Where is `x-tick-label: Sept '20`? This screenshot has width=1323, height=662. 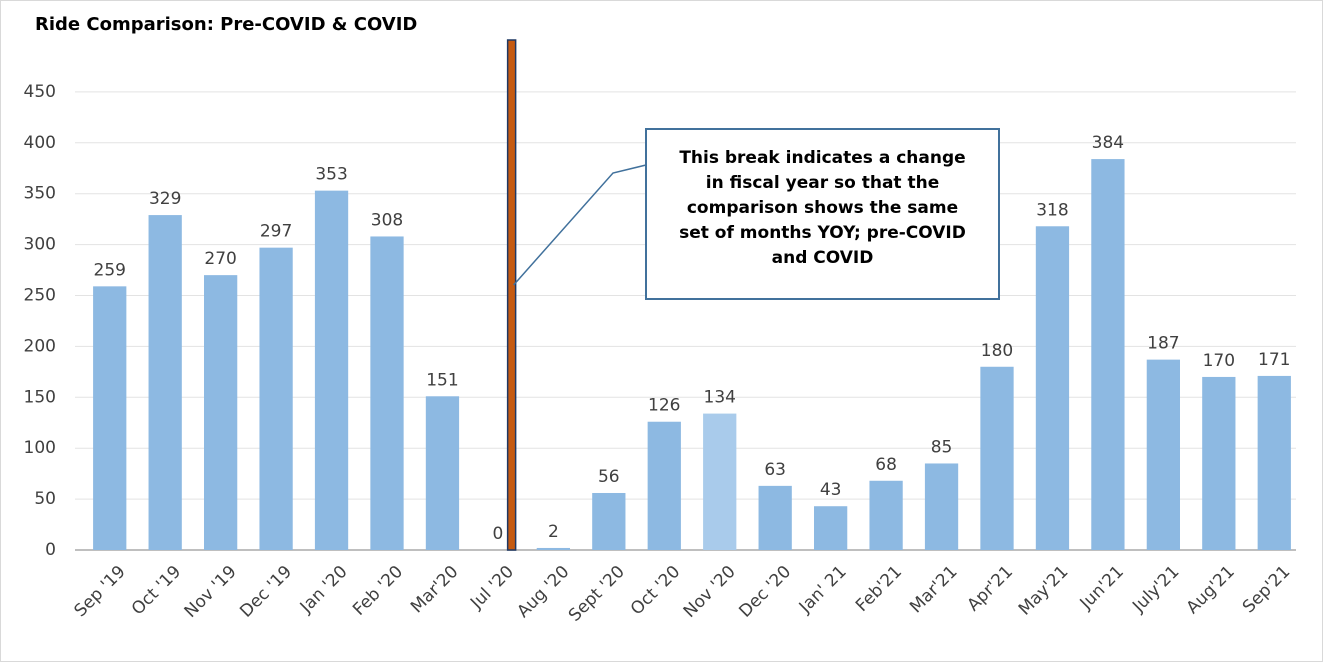 x-tick-label: Sept '20 is located at coordinates (597, 594).